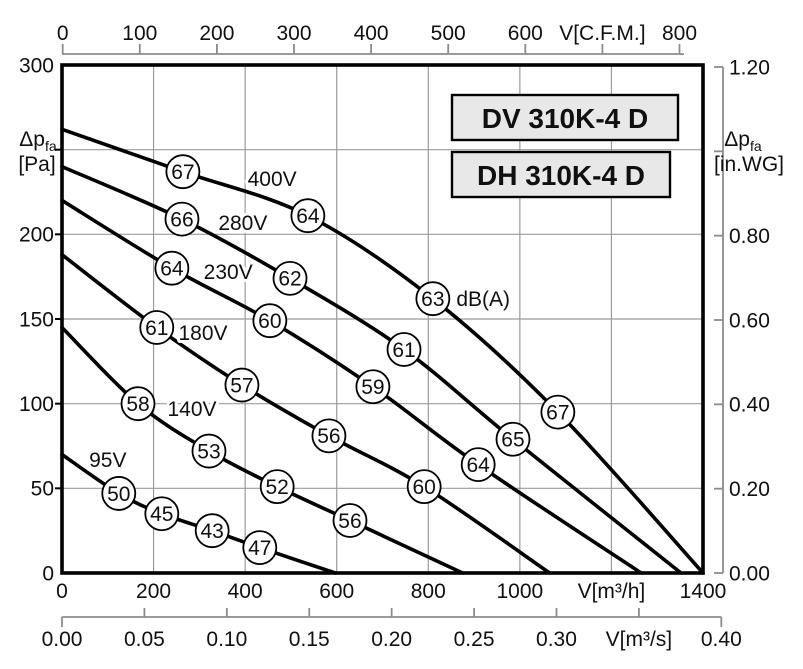  I want to click on top-axis-label: 400, so click(371, 33).